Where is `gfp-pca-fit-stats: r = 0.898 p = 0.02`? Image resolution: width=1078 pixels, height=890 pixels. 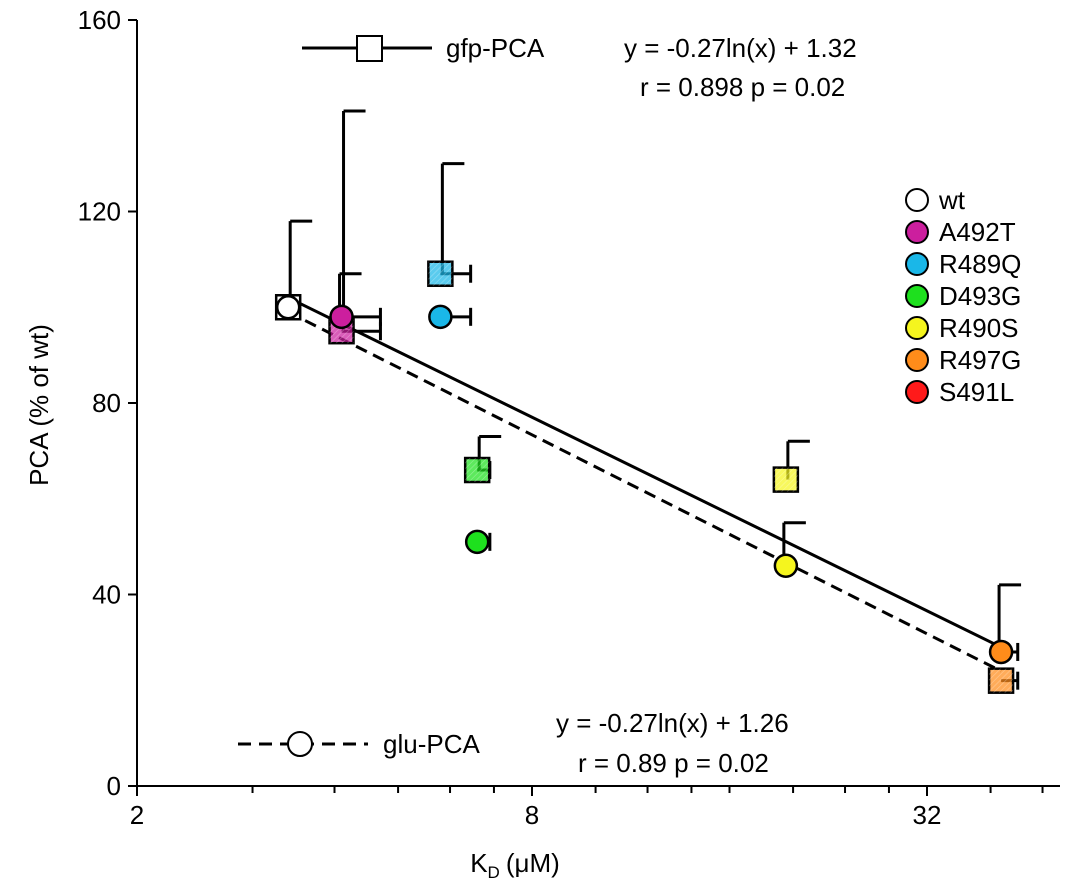
gfp-pca-fit-stats: r = 0.898 p = 0.02 is located at coordinates (742, 87).